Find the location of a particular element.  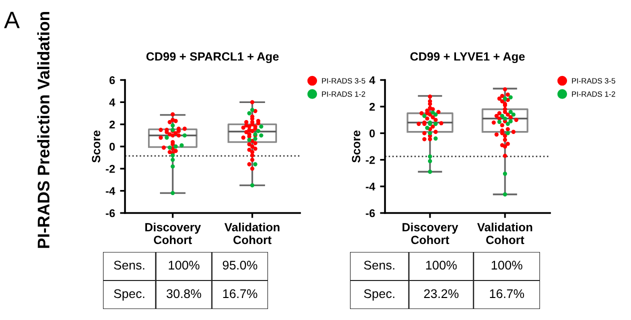

text: A is located at coordinates (12, 20).